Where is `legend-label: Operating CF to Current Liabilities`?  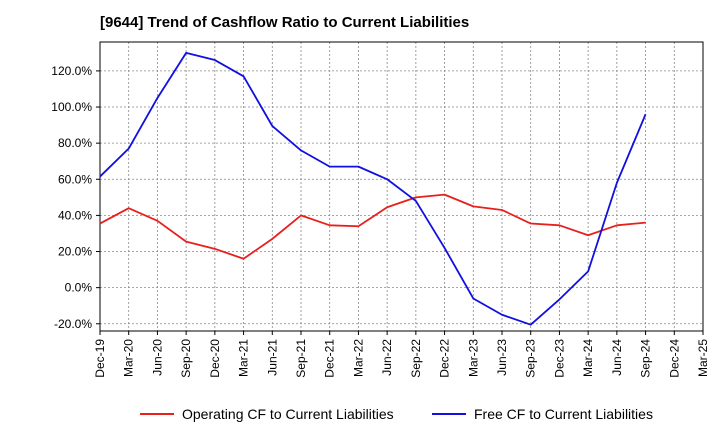 legend-label: Operating CF to Current Liabilities is located at coordinates (288, 414).